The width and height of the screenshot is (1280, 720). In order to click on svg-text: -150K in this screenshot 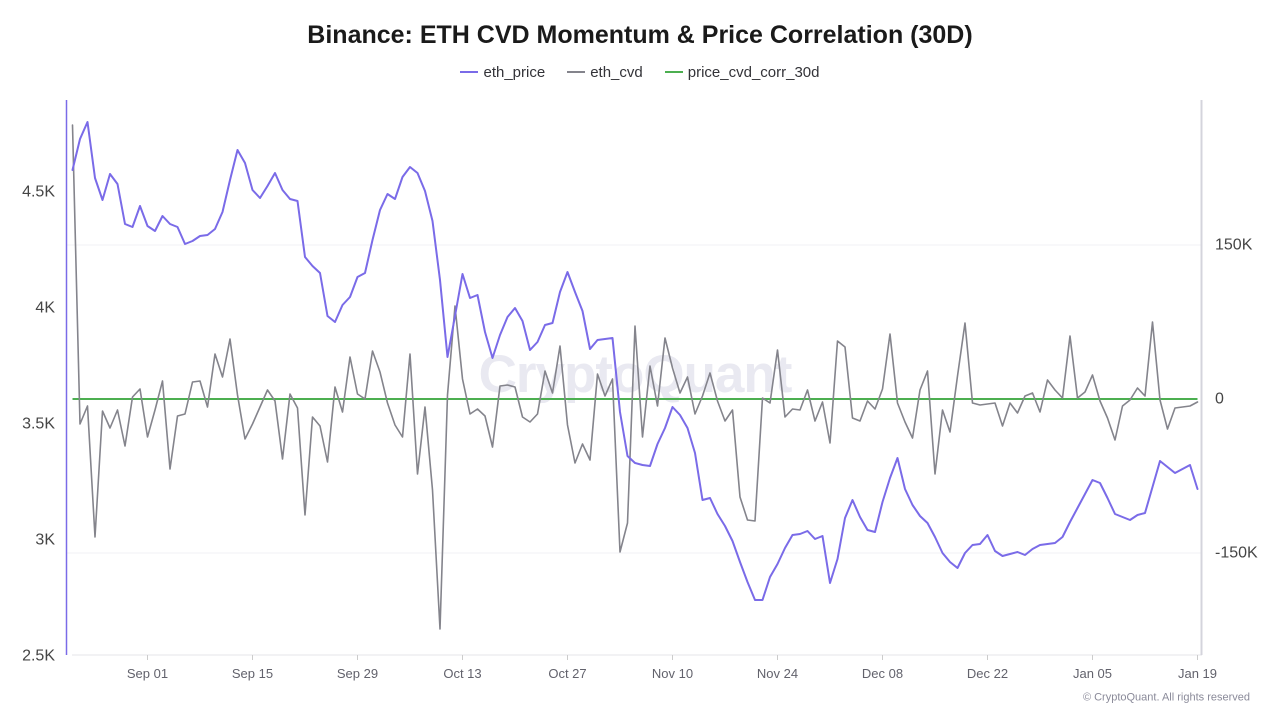, I will do `click(1236, 553)`.